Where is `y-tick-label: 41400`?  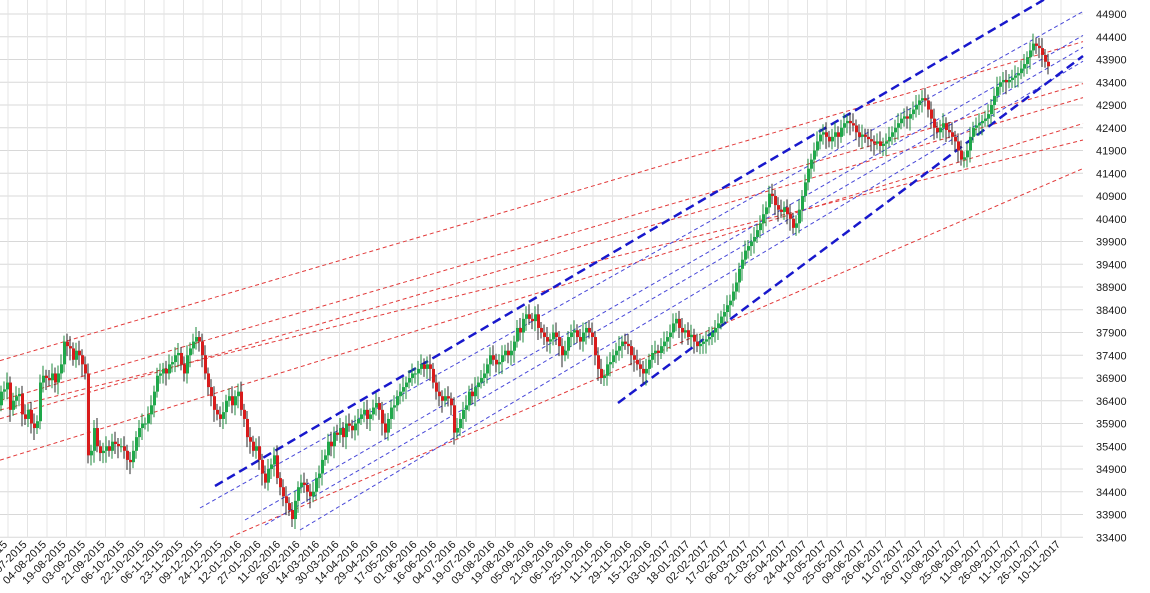
y-tick-label: 41400 is located at coordinates (1111, 174).